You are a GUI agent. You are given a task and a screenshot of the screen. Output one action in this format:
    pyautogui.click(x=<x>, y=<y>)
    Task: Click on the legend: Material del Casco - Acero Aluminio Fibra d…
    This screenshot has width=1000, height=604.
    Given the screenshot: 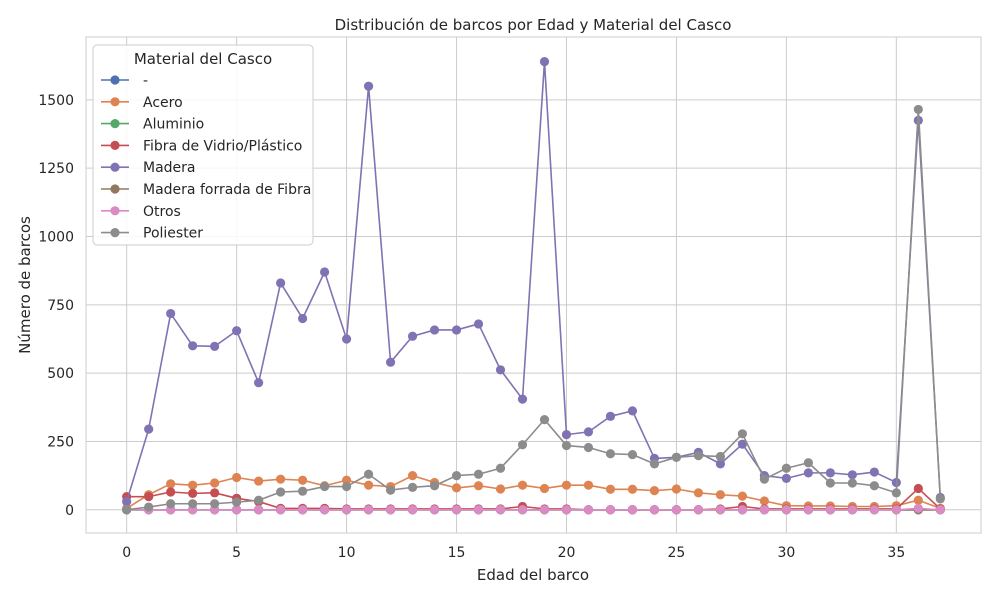 What is the action you would take?
    pyautogui.click(x=203, y=145)
    